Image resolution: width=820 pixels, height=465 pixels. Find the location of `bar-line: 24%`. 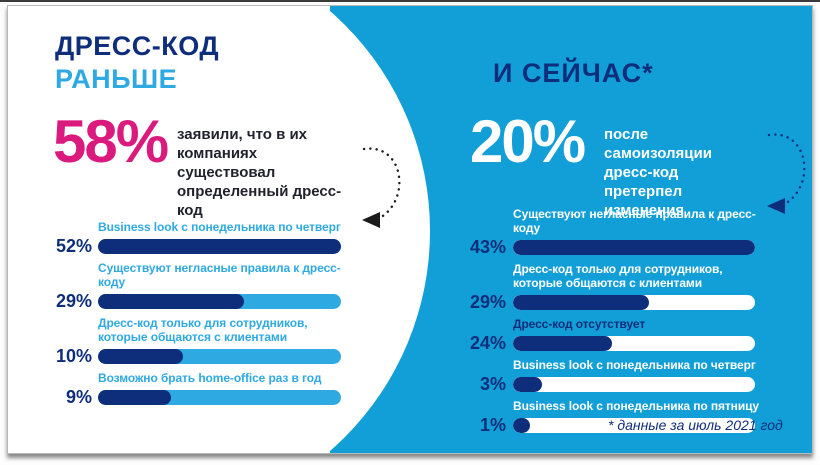

bar-line: 24% is located at coordinates (612, 343).